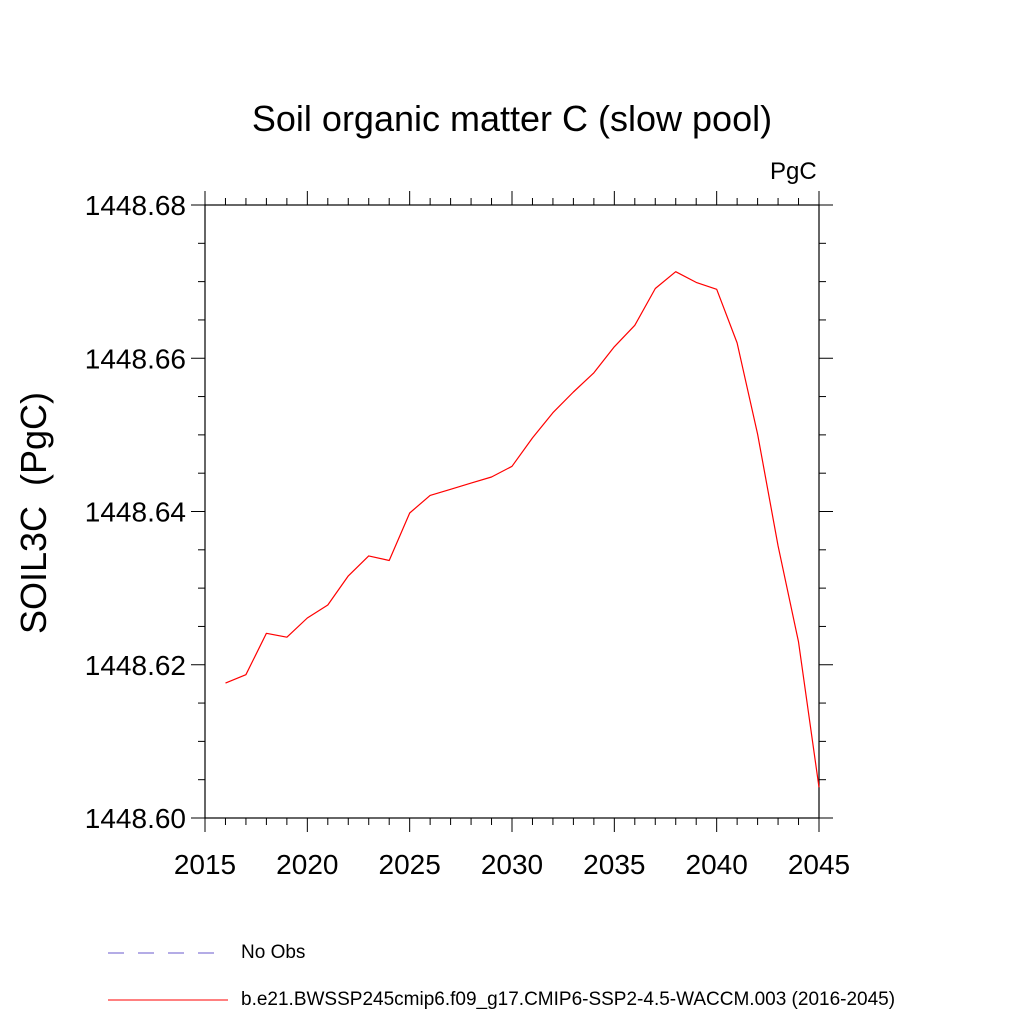  I want to click on x-tick-label: 2045, so click(819, 864).